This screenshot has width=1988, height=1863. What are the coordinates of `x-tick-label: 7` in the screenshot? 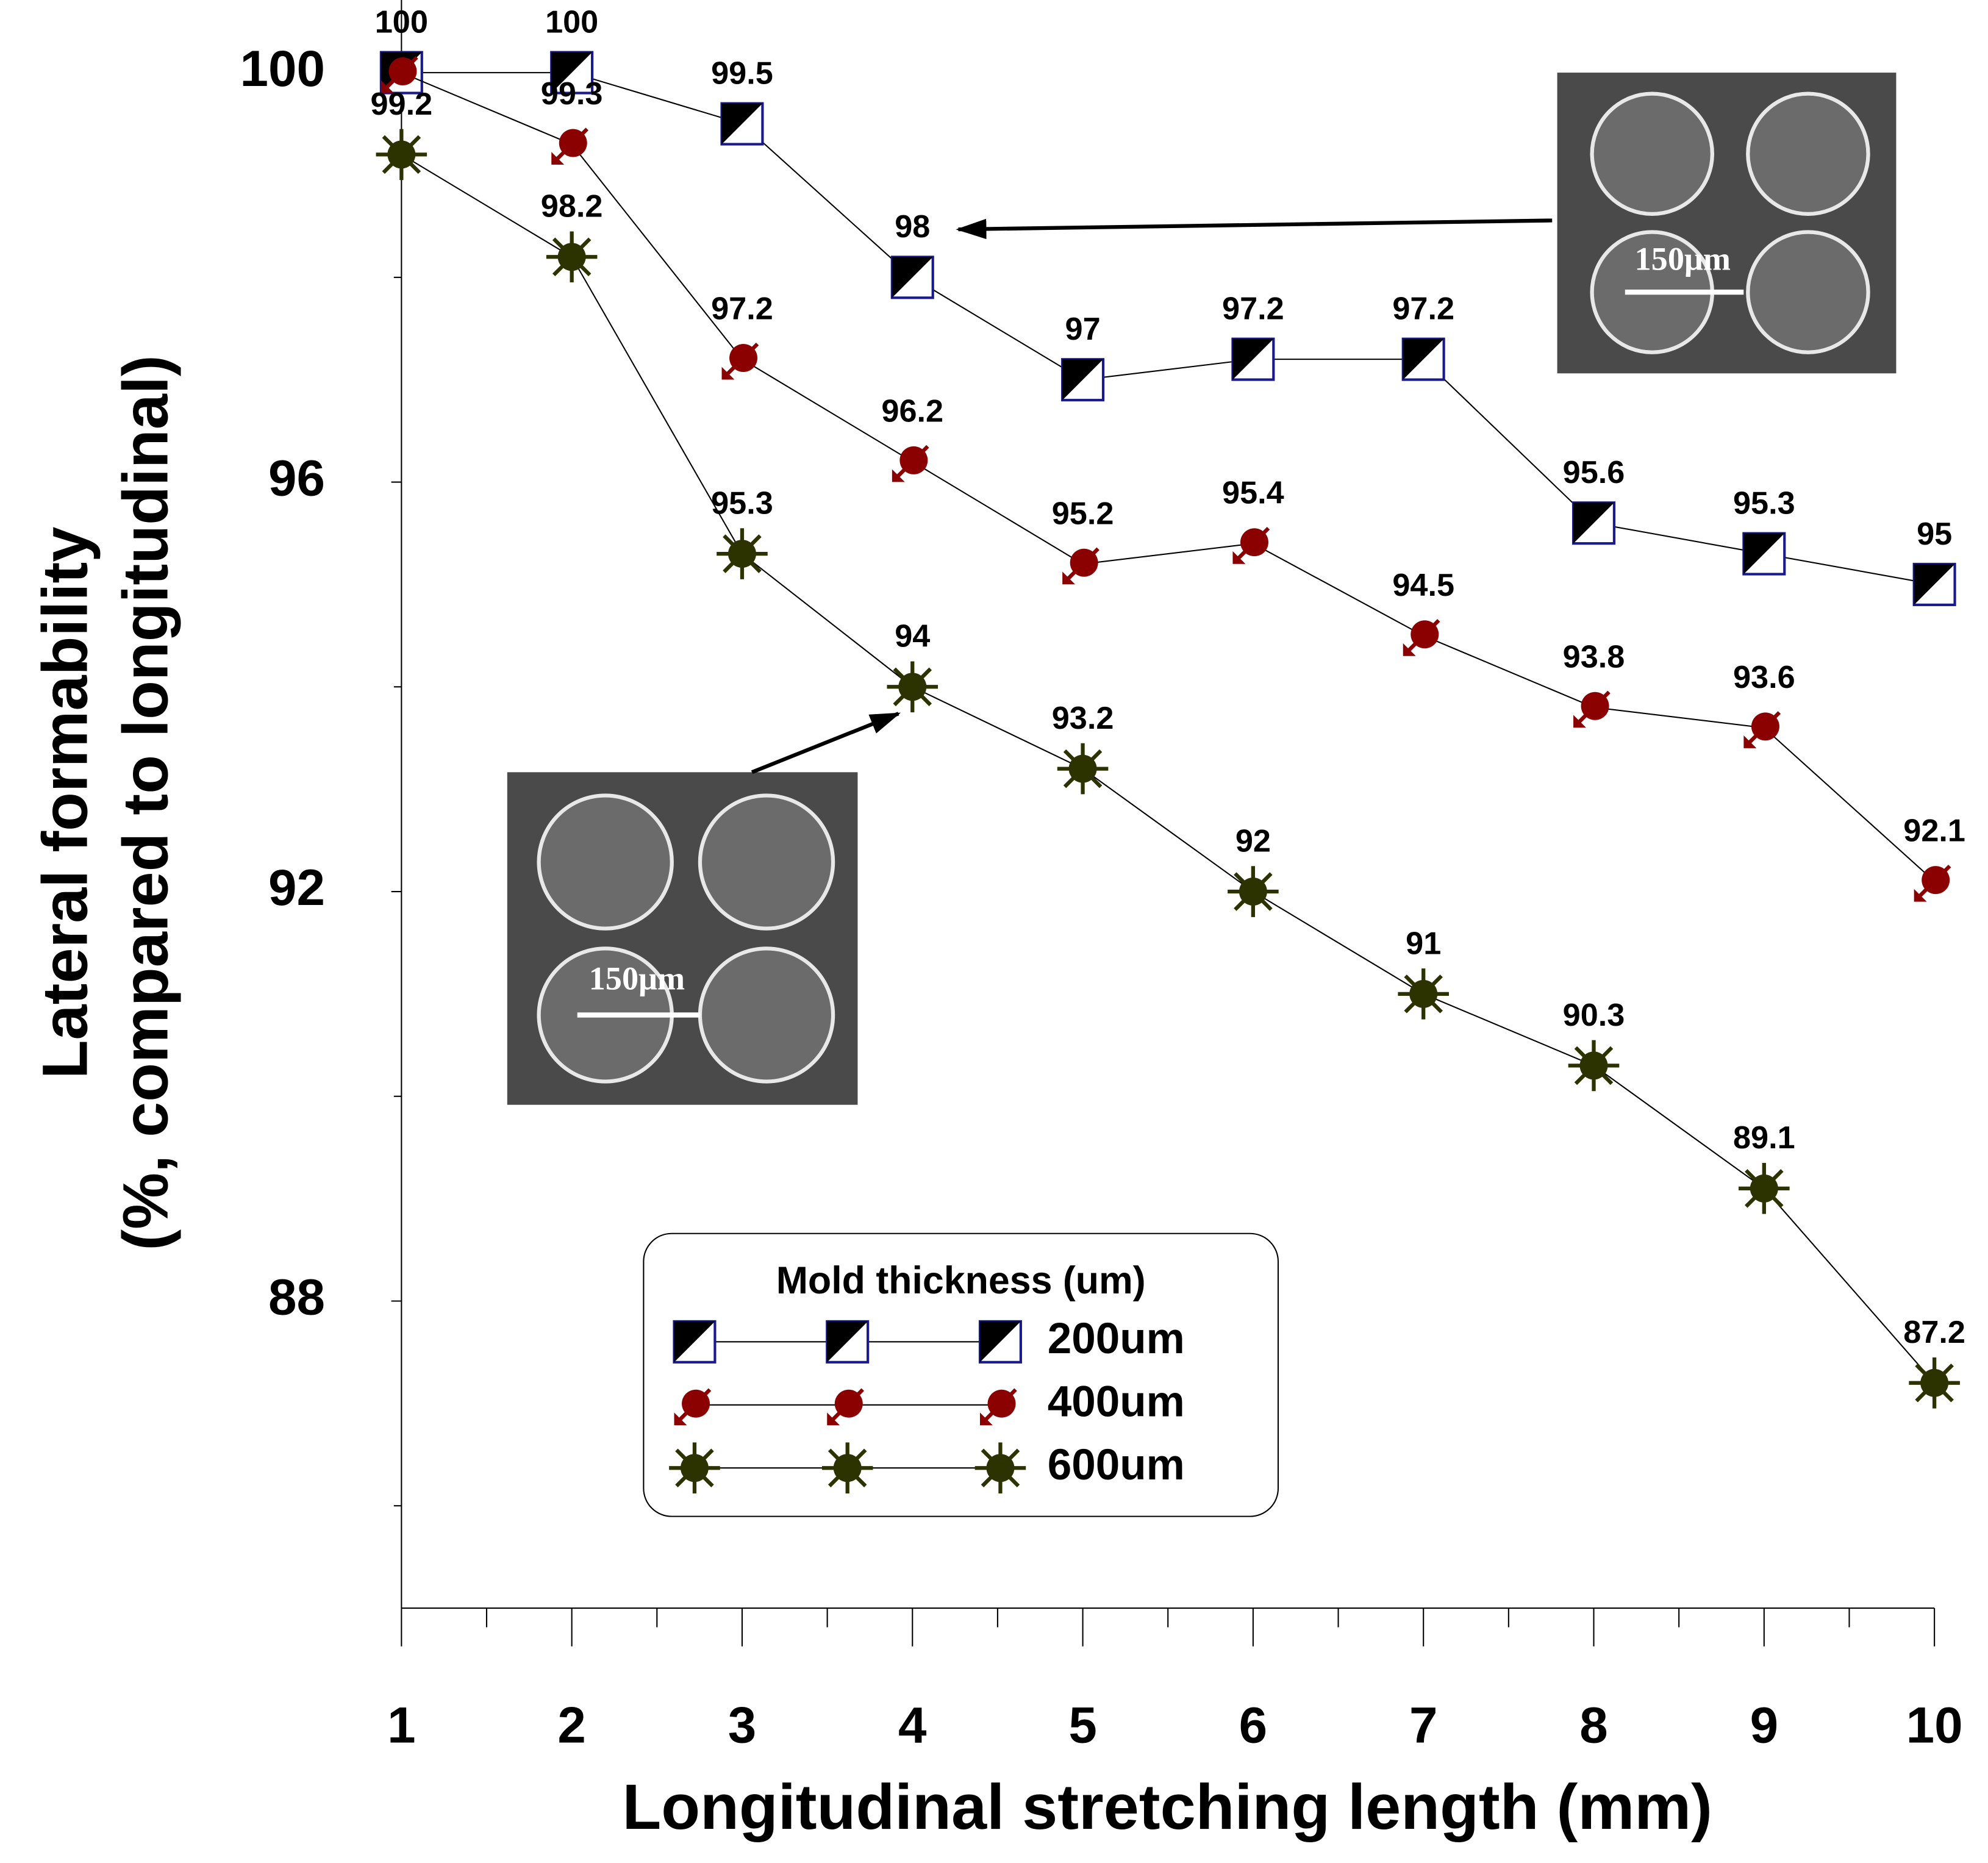 It's located at (1423, 1725).